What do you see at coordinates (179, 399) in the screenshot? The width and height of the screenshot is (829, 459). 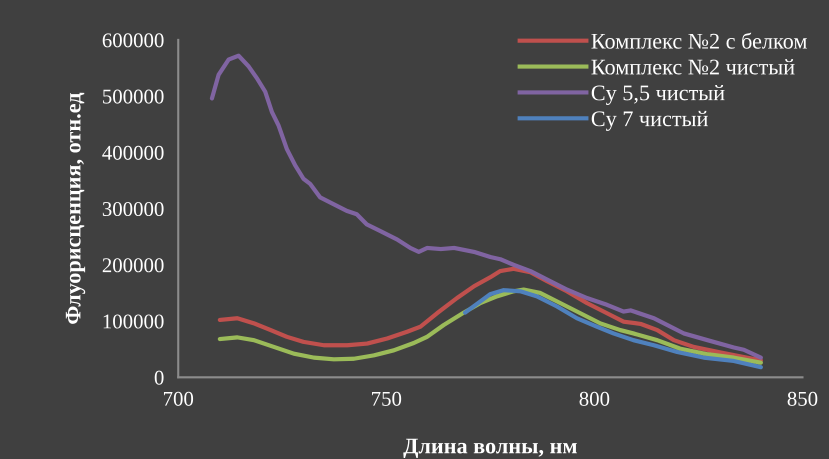 I see `x-tick-label: 700` at bounding box center [179, 399].